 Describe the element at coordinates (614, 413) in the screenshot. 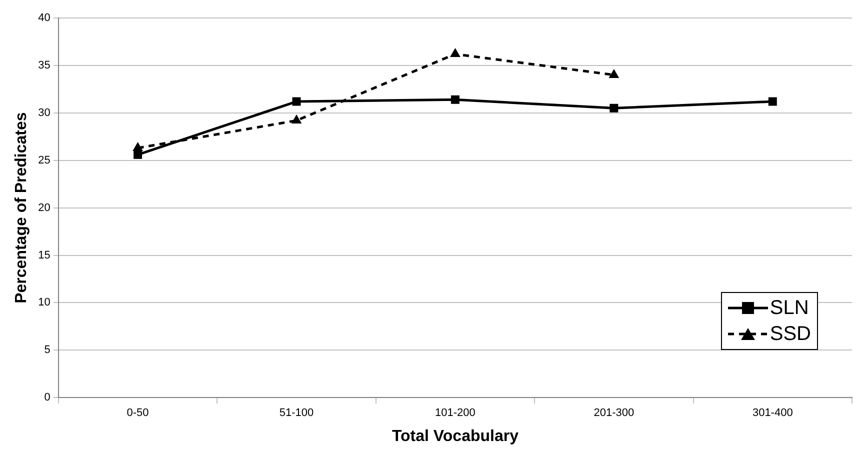

I see `x-tick-label: 201-300` at that location.